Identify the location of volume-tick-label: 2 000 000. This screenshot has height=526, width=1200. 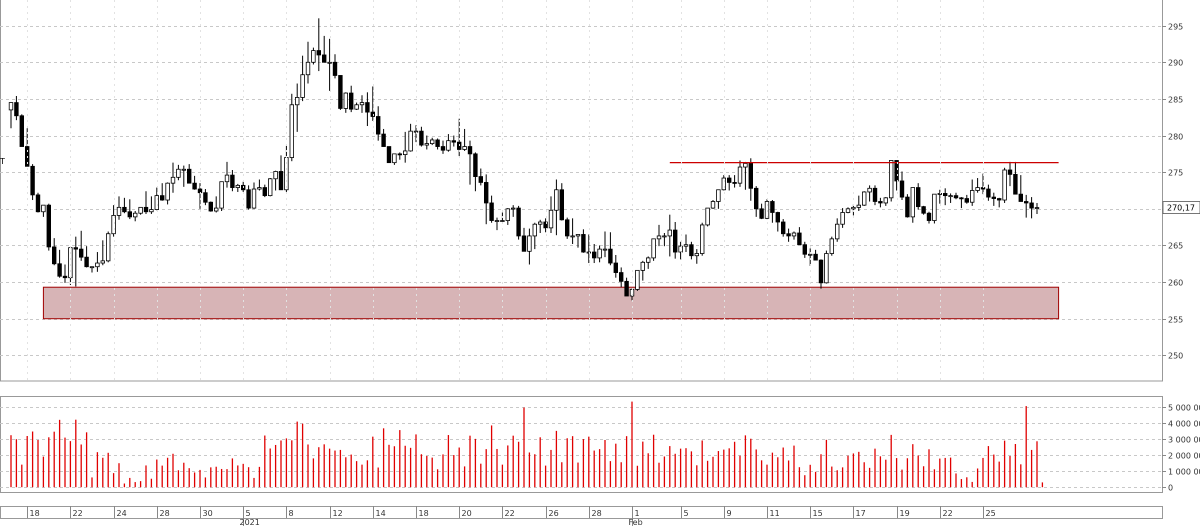
(1184, 456).